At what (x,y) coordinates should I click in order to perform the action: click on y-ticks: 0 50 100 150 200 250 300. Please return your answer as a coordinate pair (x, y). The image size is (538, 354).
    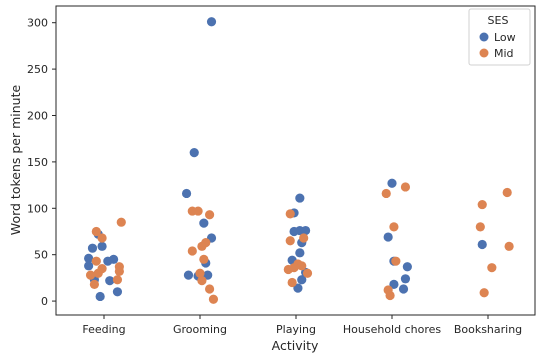
    Looking at the image, I should click on (41, 162).